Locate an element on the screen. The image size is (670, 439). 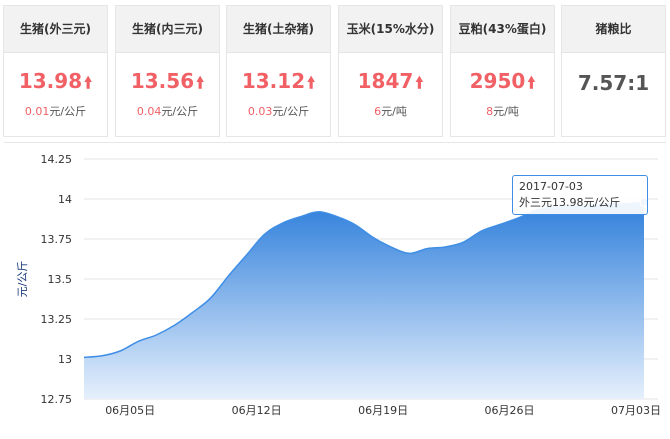
tile-price: 1847 🠙 is located at coordinates (390, 84).